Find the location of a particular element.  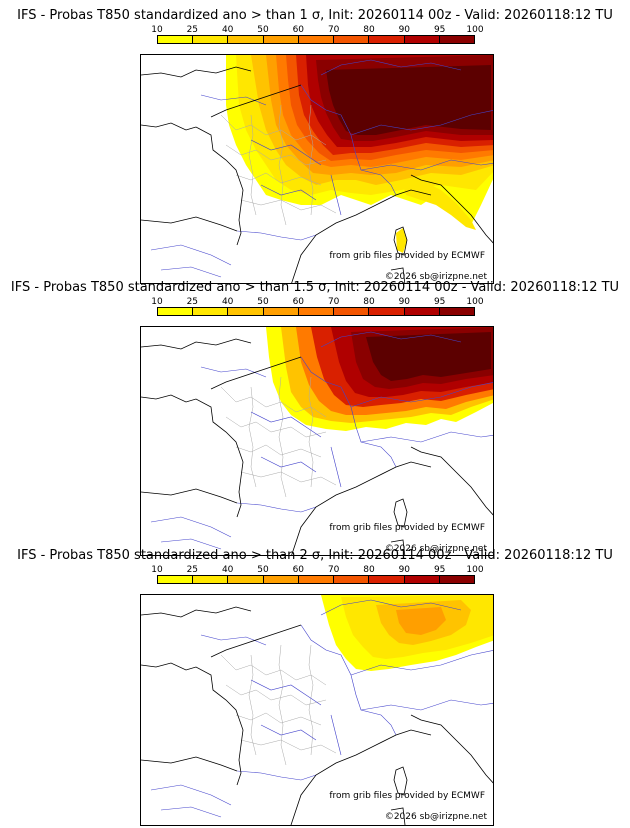

prob-area-corsica is located at coordinates (401, 240).